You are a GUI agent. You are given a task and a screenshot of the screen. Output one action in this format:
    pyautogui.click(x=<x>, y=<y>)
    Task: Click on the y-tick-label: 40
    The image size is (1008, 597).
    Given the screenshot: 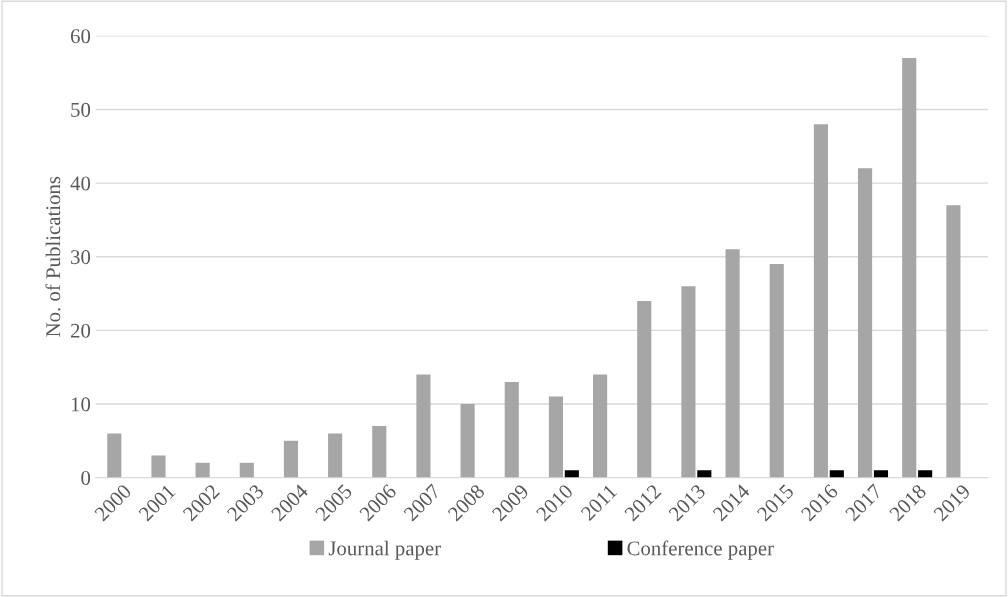 What is the action you would take?
    pyautogui.click(x=80, y=183)
    